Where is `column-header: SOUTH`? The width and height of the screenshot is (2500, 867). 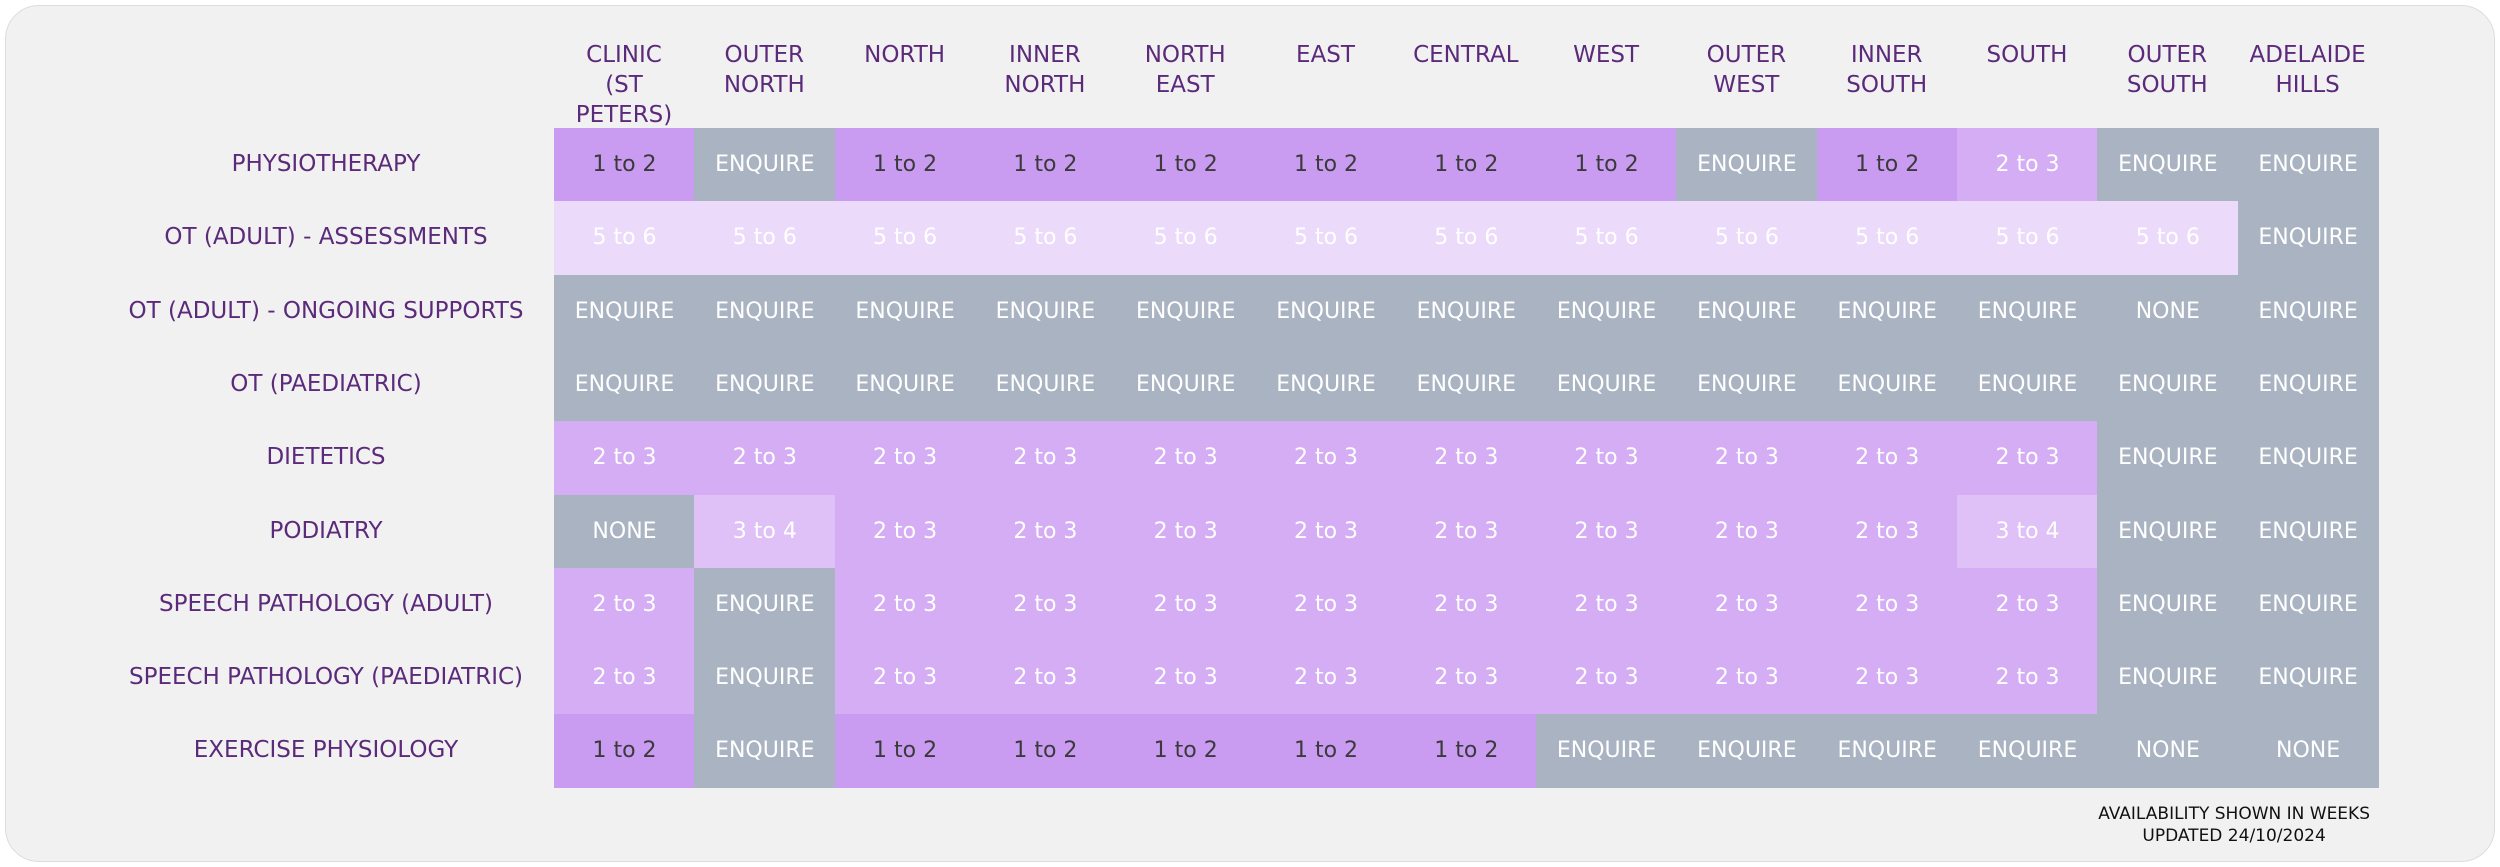
column-header: SOUTH is located at coordinates (2027, 55).